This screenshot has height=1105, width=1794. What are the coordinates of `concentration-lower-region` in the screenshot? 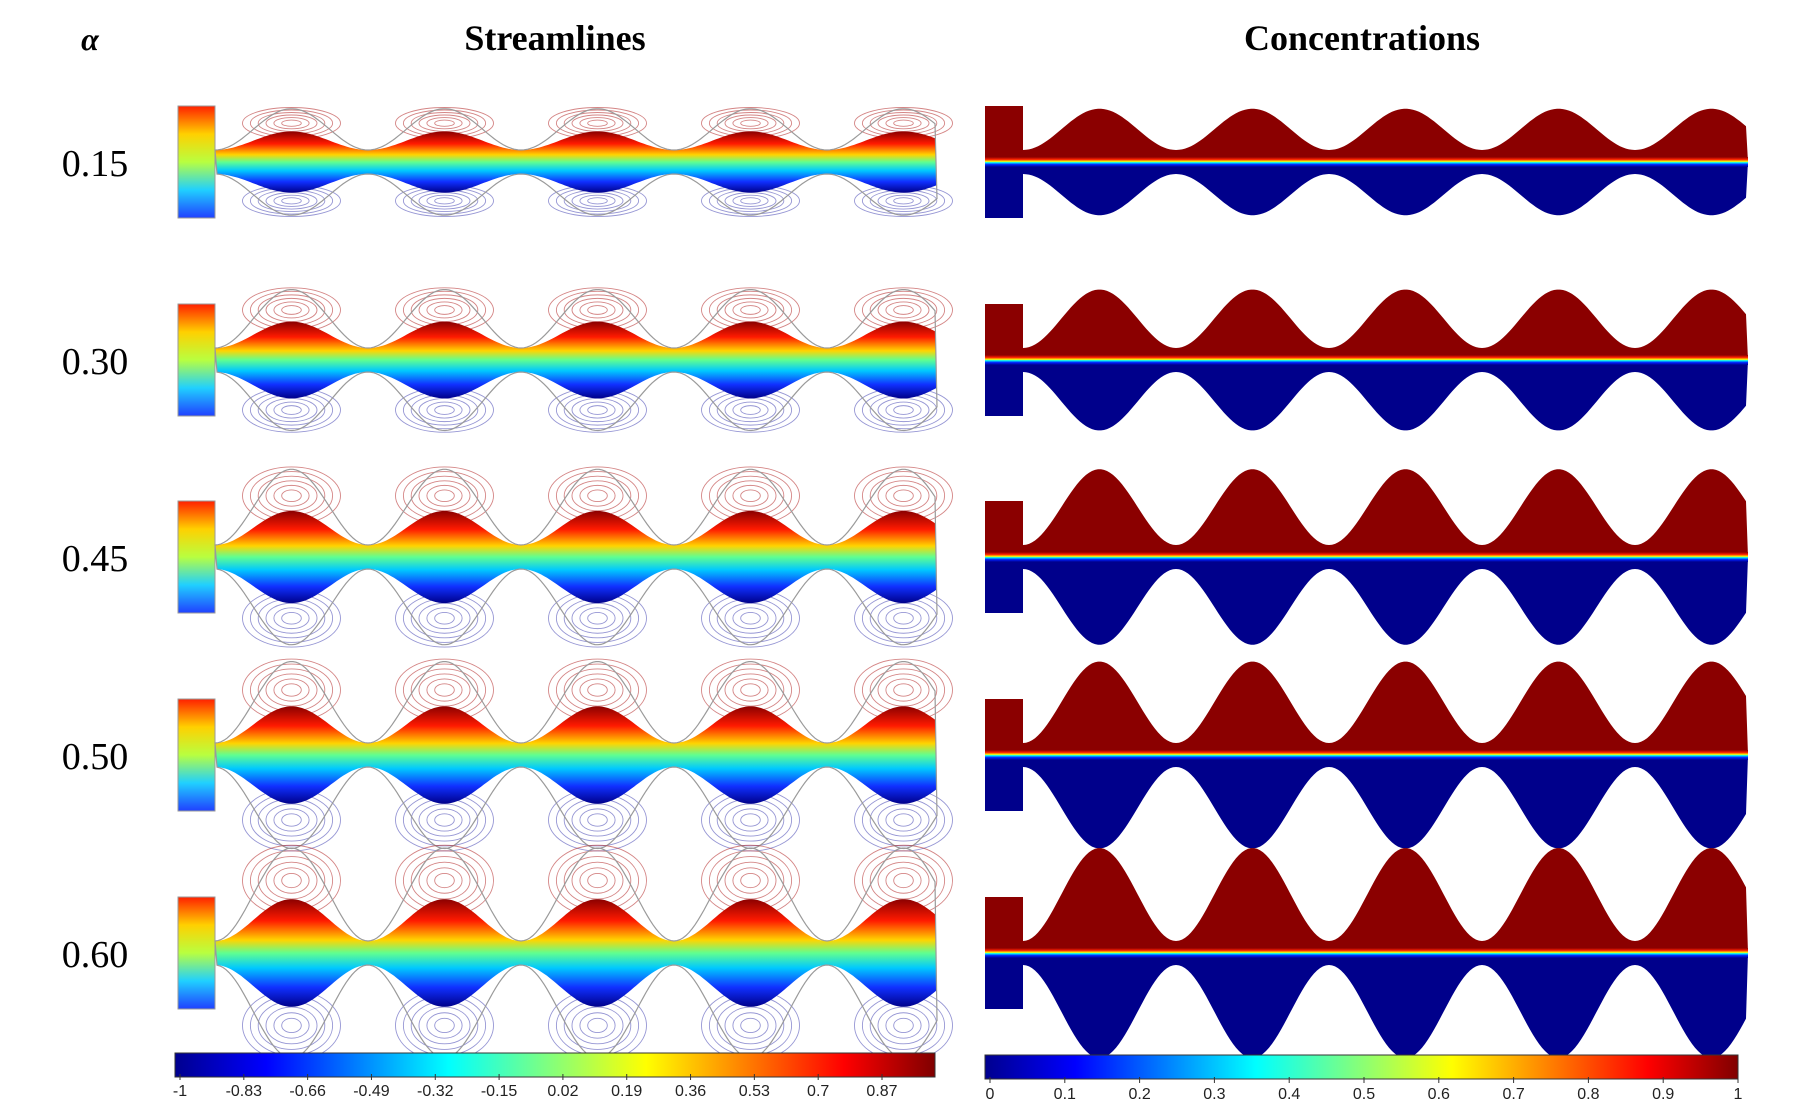 It's located at (1385, 189).